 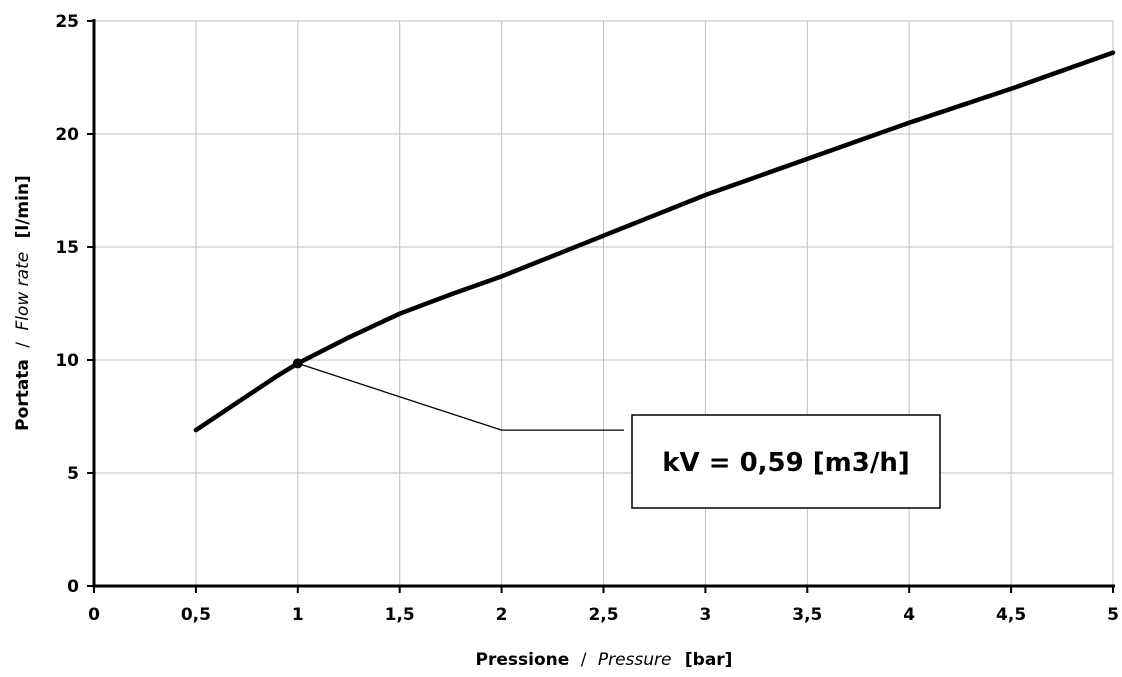 I want to click on annotation-box, so click(x=786, y=461).